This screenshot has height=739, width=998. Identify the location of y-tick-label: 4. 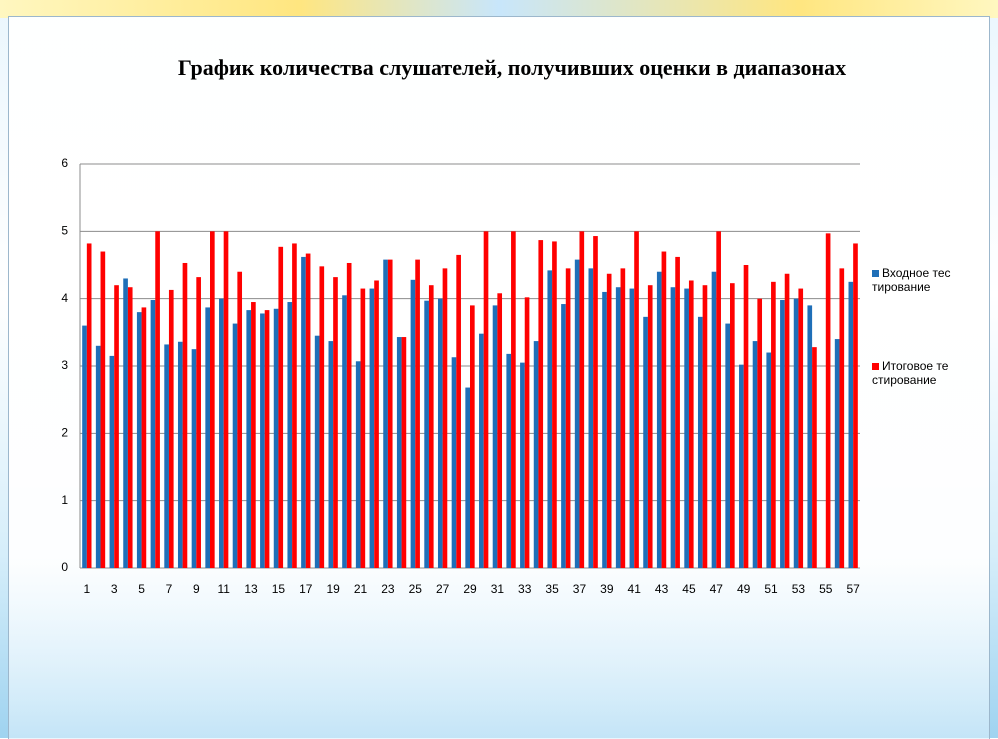
(64, 298).